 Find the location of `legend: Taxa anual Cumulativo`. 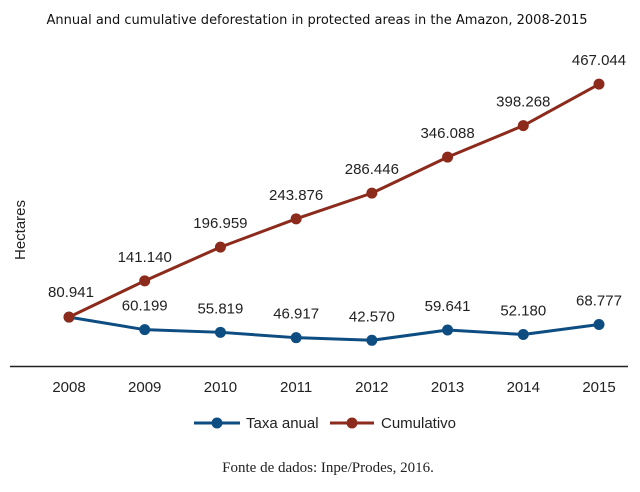

legend: Taxa anual Cumulativo is located at coordinates (325, 423).